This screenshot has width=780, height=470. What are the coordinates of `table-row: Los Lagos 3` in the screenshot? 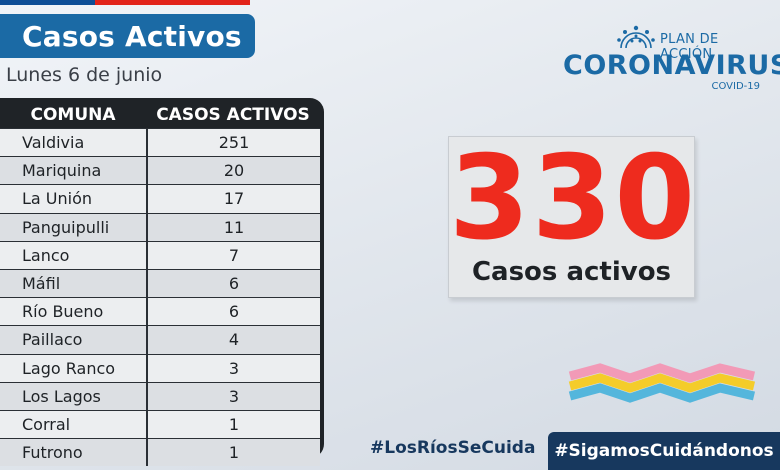 It's located at (160, 395).